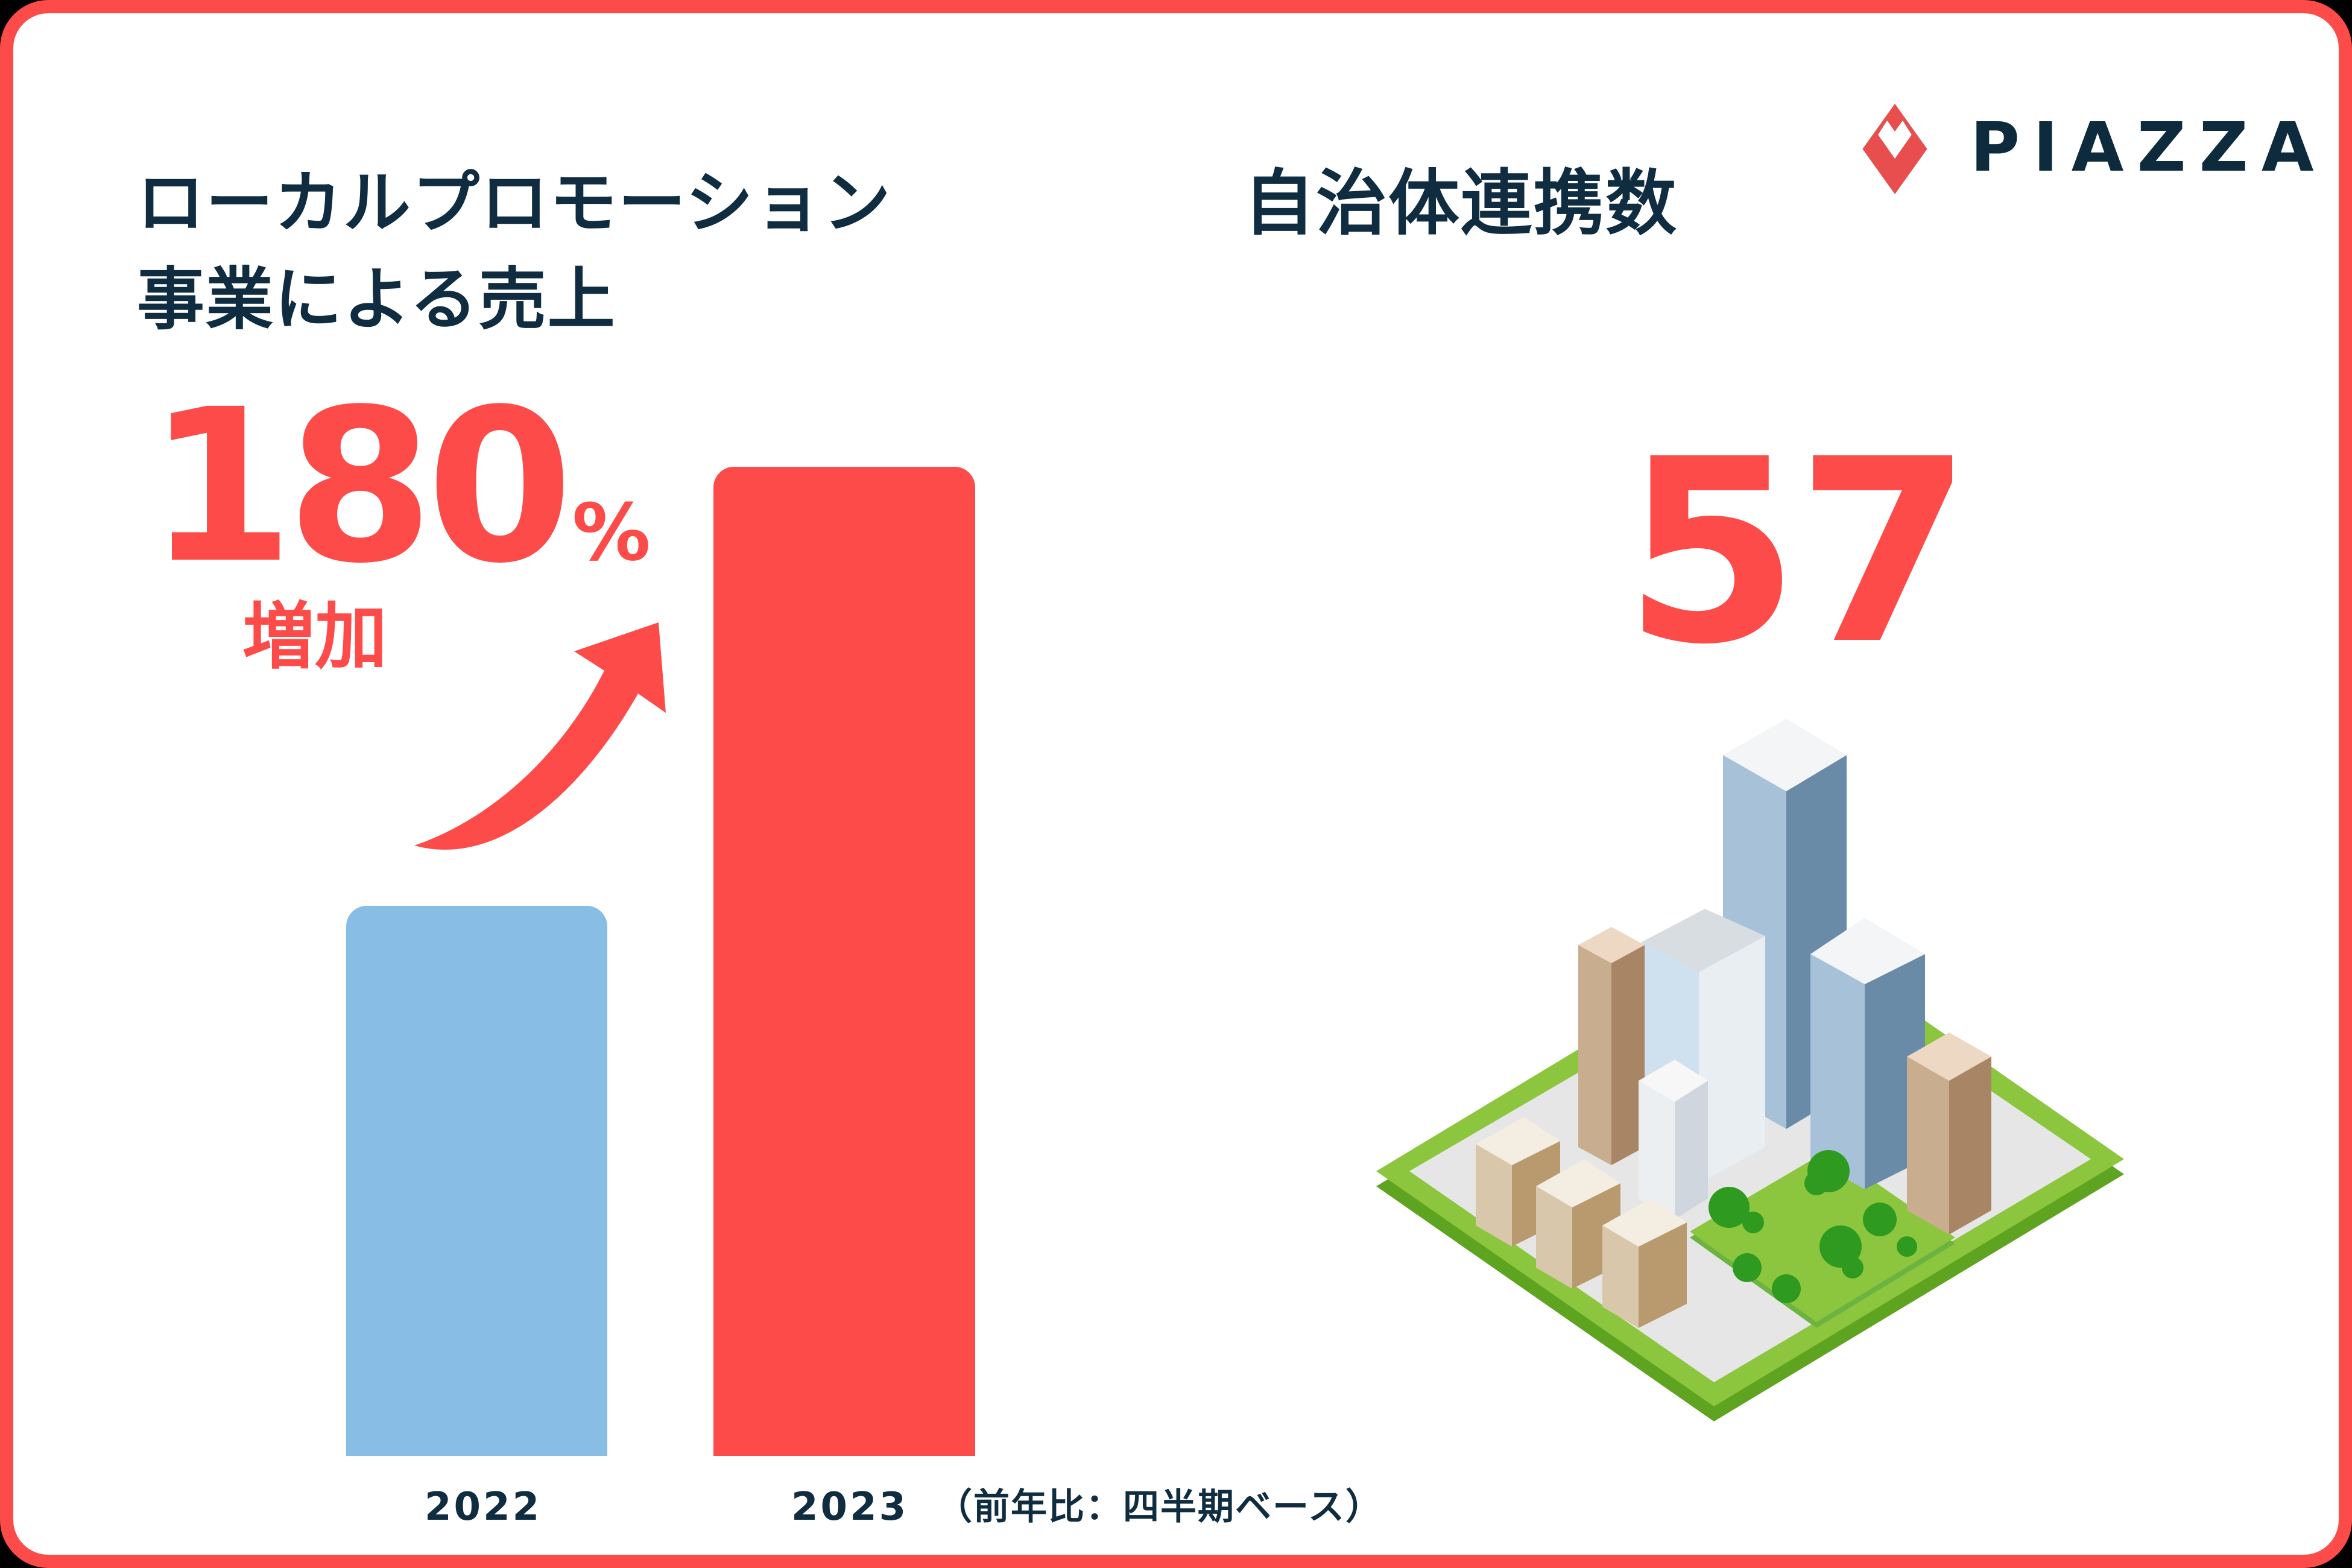 The width and height of the screenshot is (2352, 1568). I want to click on piazza-logo: PIAZZA, so click(2082, 149).